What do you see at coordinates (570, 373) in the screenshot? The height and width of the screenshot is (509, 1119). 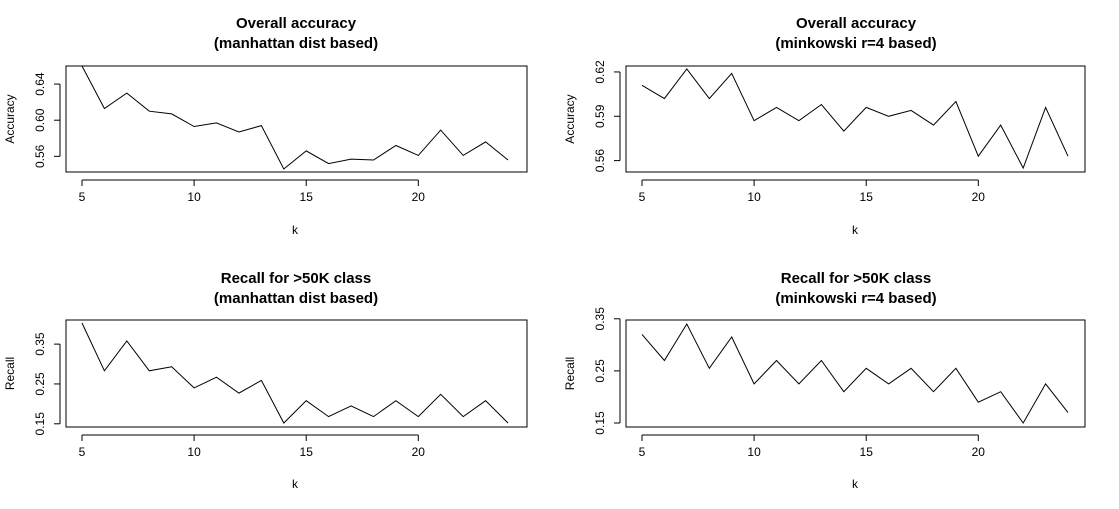 I see `y-axis-label: Recall` at bounding box center [570, 373].